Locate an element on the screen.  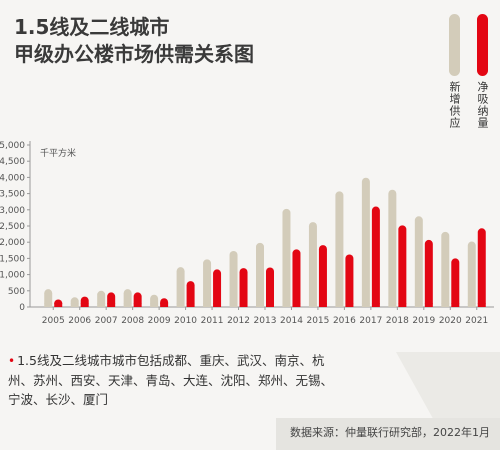
bar-supply-base-2018 is located at coordinates (392, 305).